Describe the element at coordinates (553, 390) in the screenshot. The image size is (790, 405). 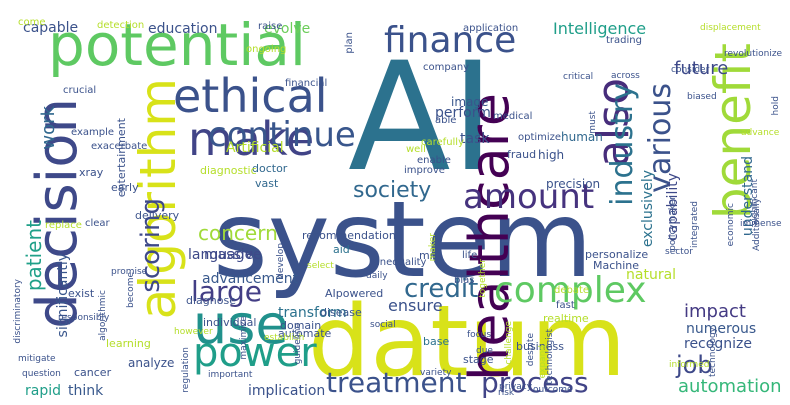
I see `cloud-word: outcome` at that location.